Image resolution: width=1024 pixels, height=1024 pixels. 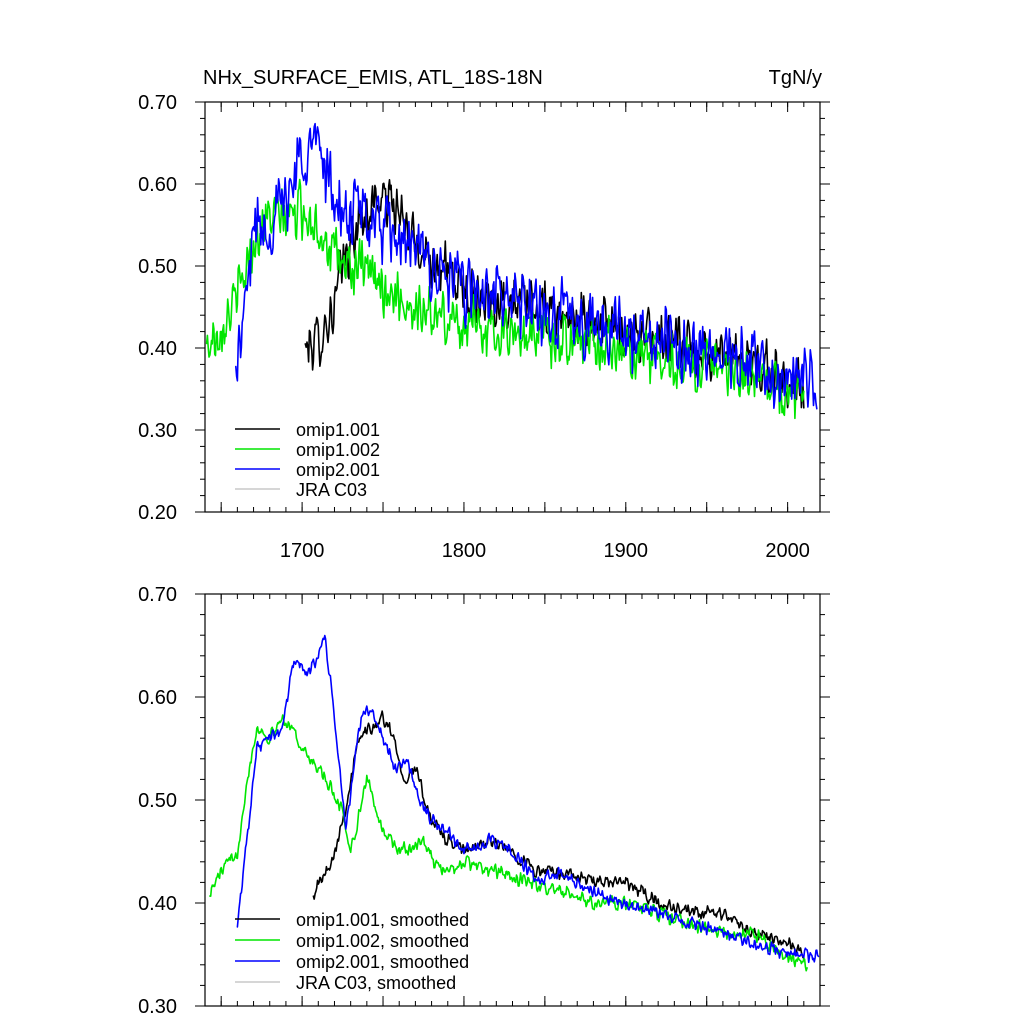 I want to click on top-panel-title: NHx_SURFACE_EMIS, ATL_18S-18N, so click(x=373, y=78).